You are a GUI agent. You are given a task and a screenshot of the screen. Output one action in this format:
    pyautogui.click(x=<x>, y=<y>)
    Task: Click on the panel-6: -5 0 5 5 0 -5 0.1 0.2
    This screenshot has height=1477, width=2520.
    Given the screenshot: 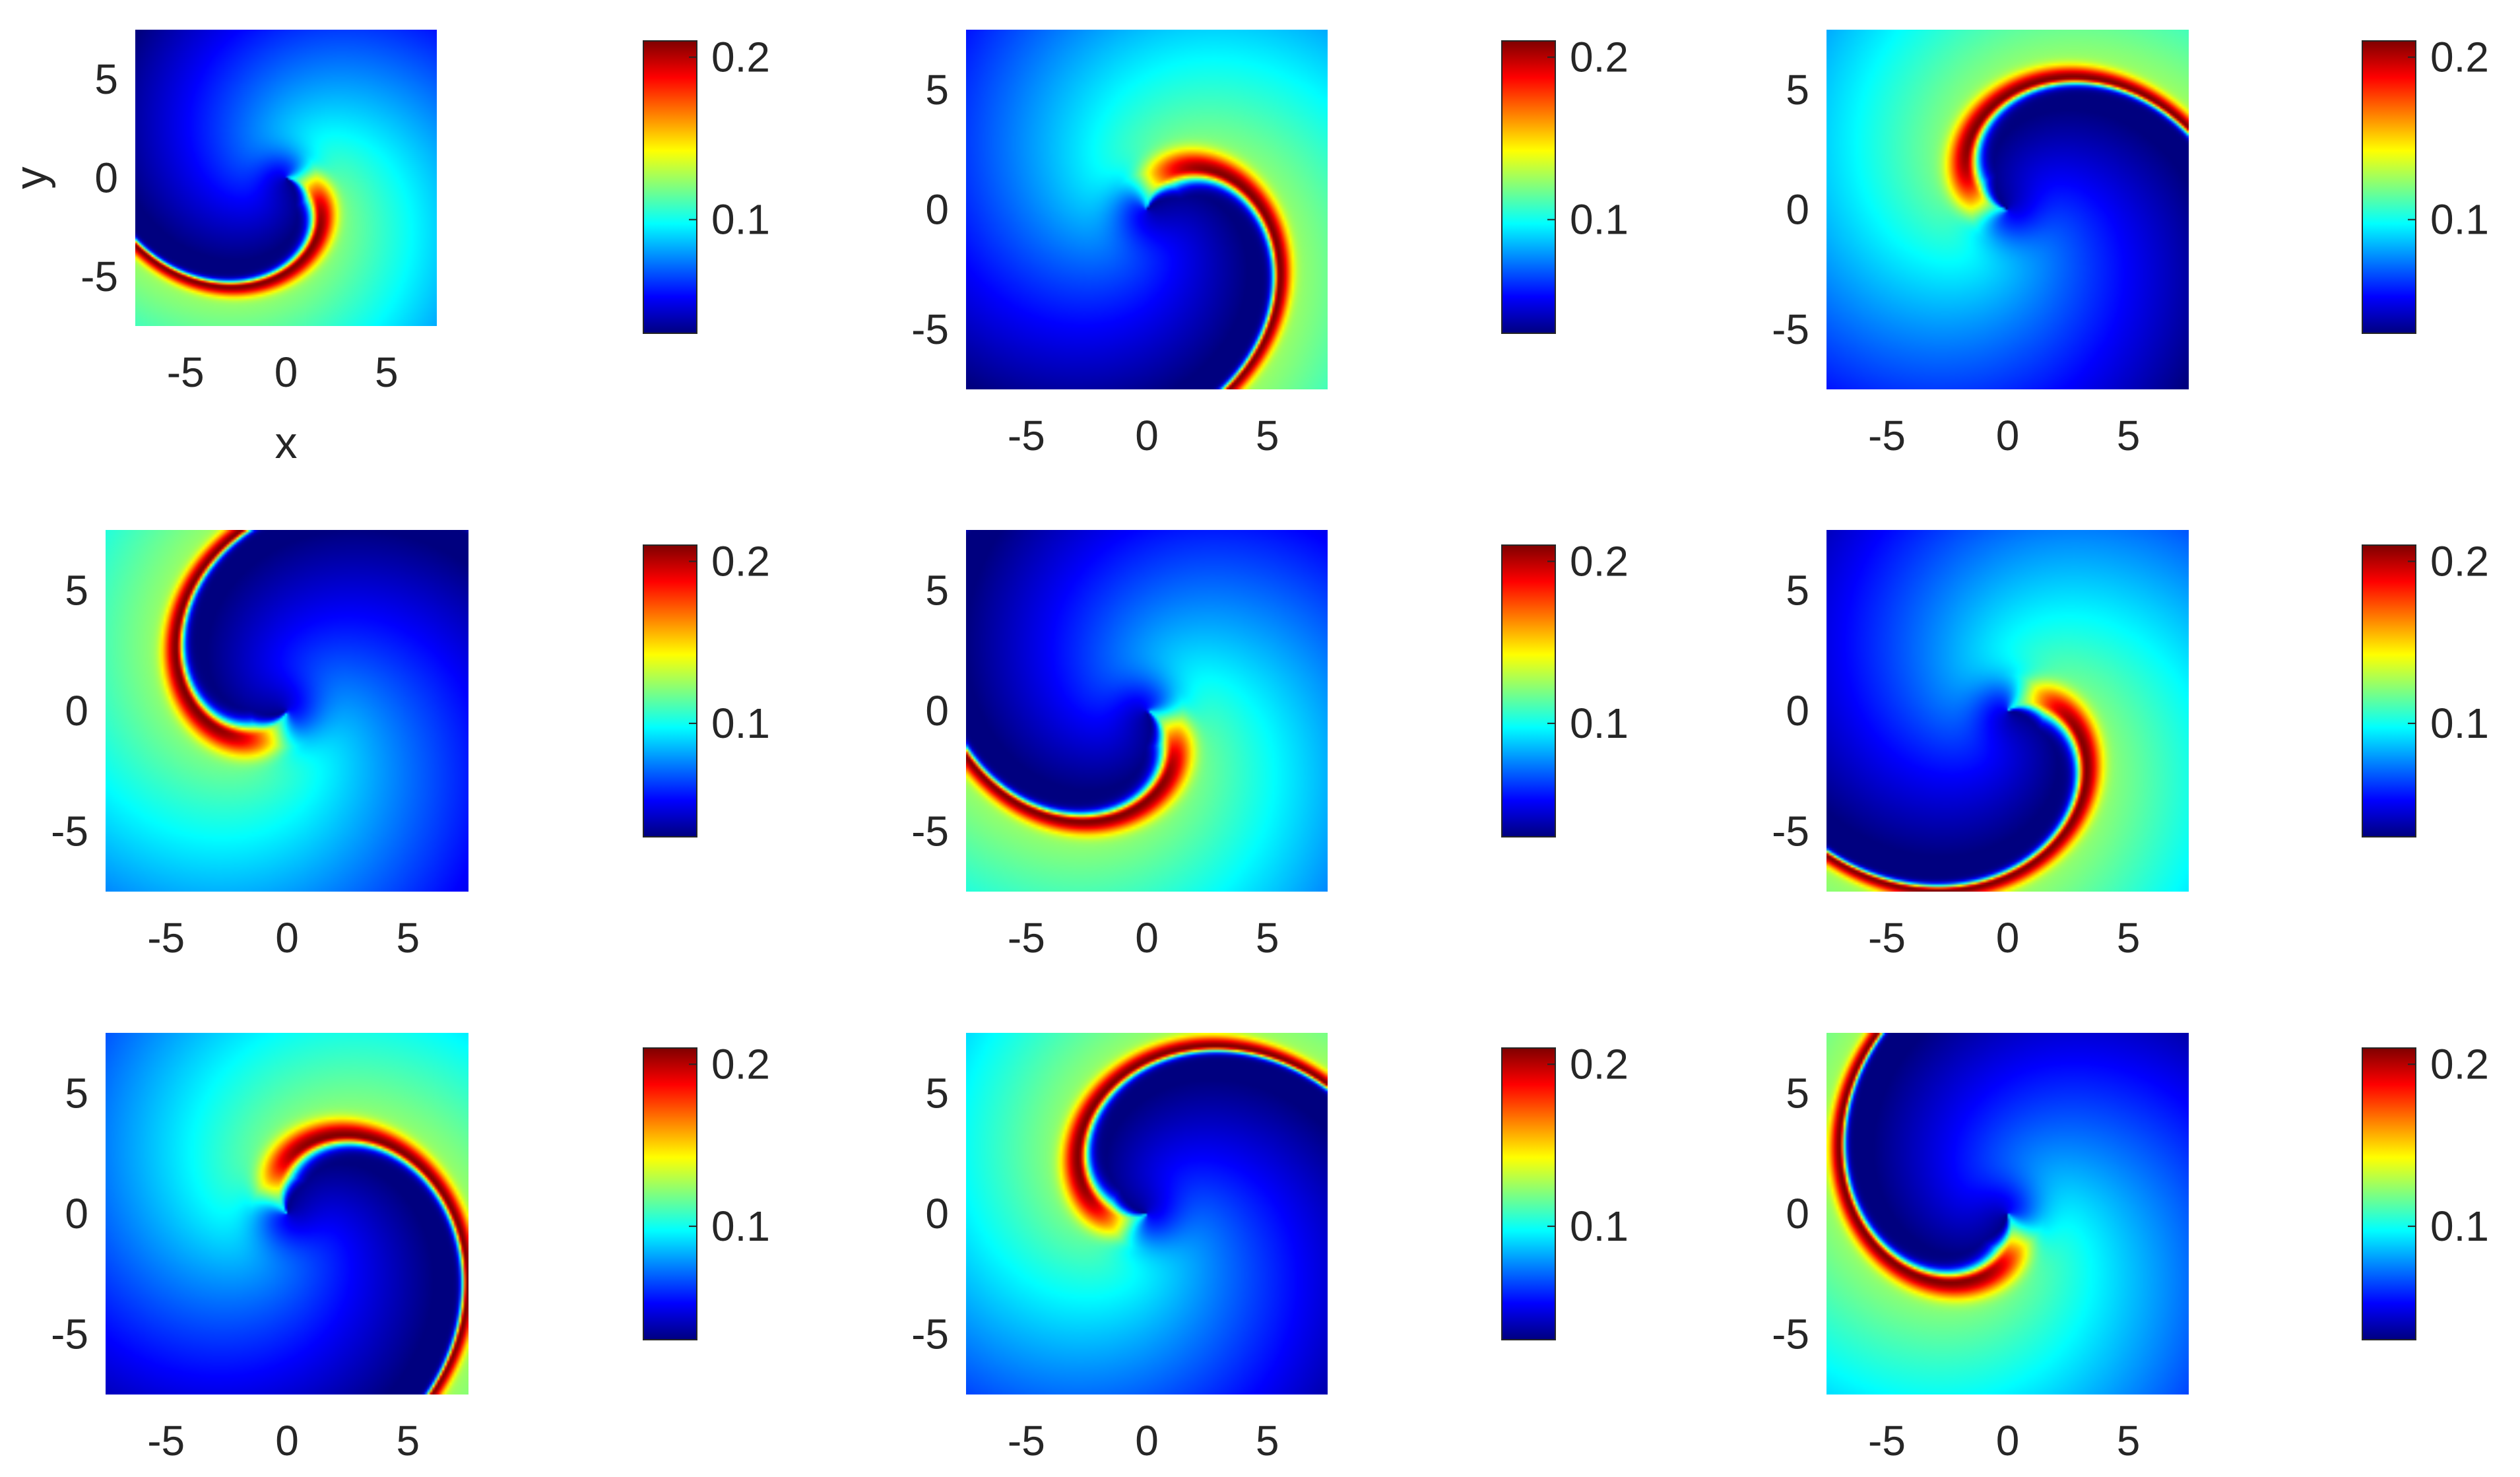 What is the action you would take?
    pyautogui.click(x=2130, y=746)
    